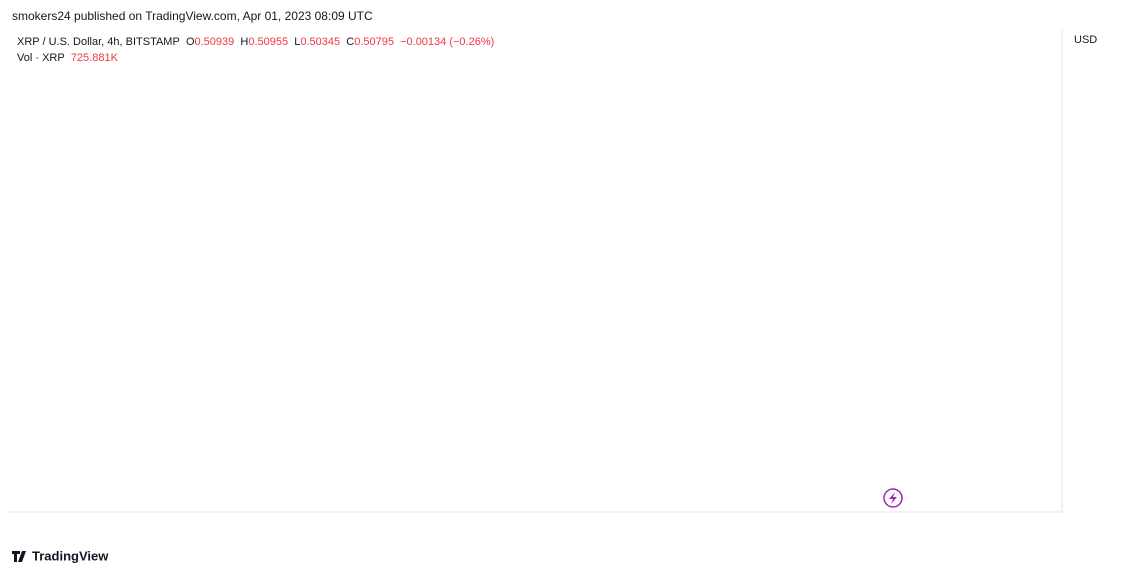 The image size is (1140, 573). I want to click on volume-value: 725.881K, so click(94, 58).